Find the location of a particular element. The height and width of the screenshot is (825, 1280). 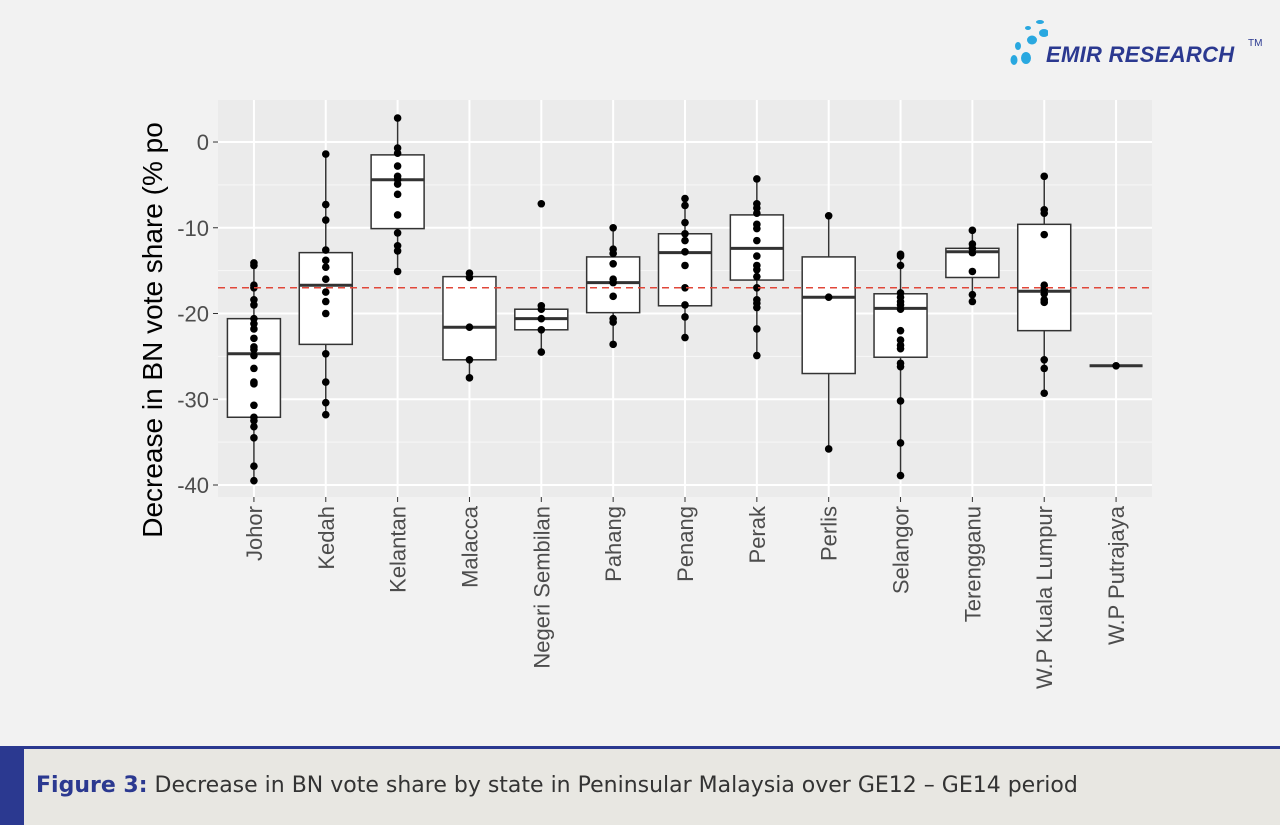

y-axis: 0 -10 -20 -30 -40 is located at coordinates (197, 314).